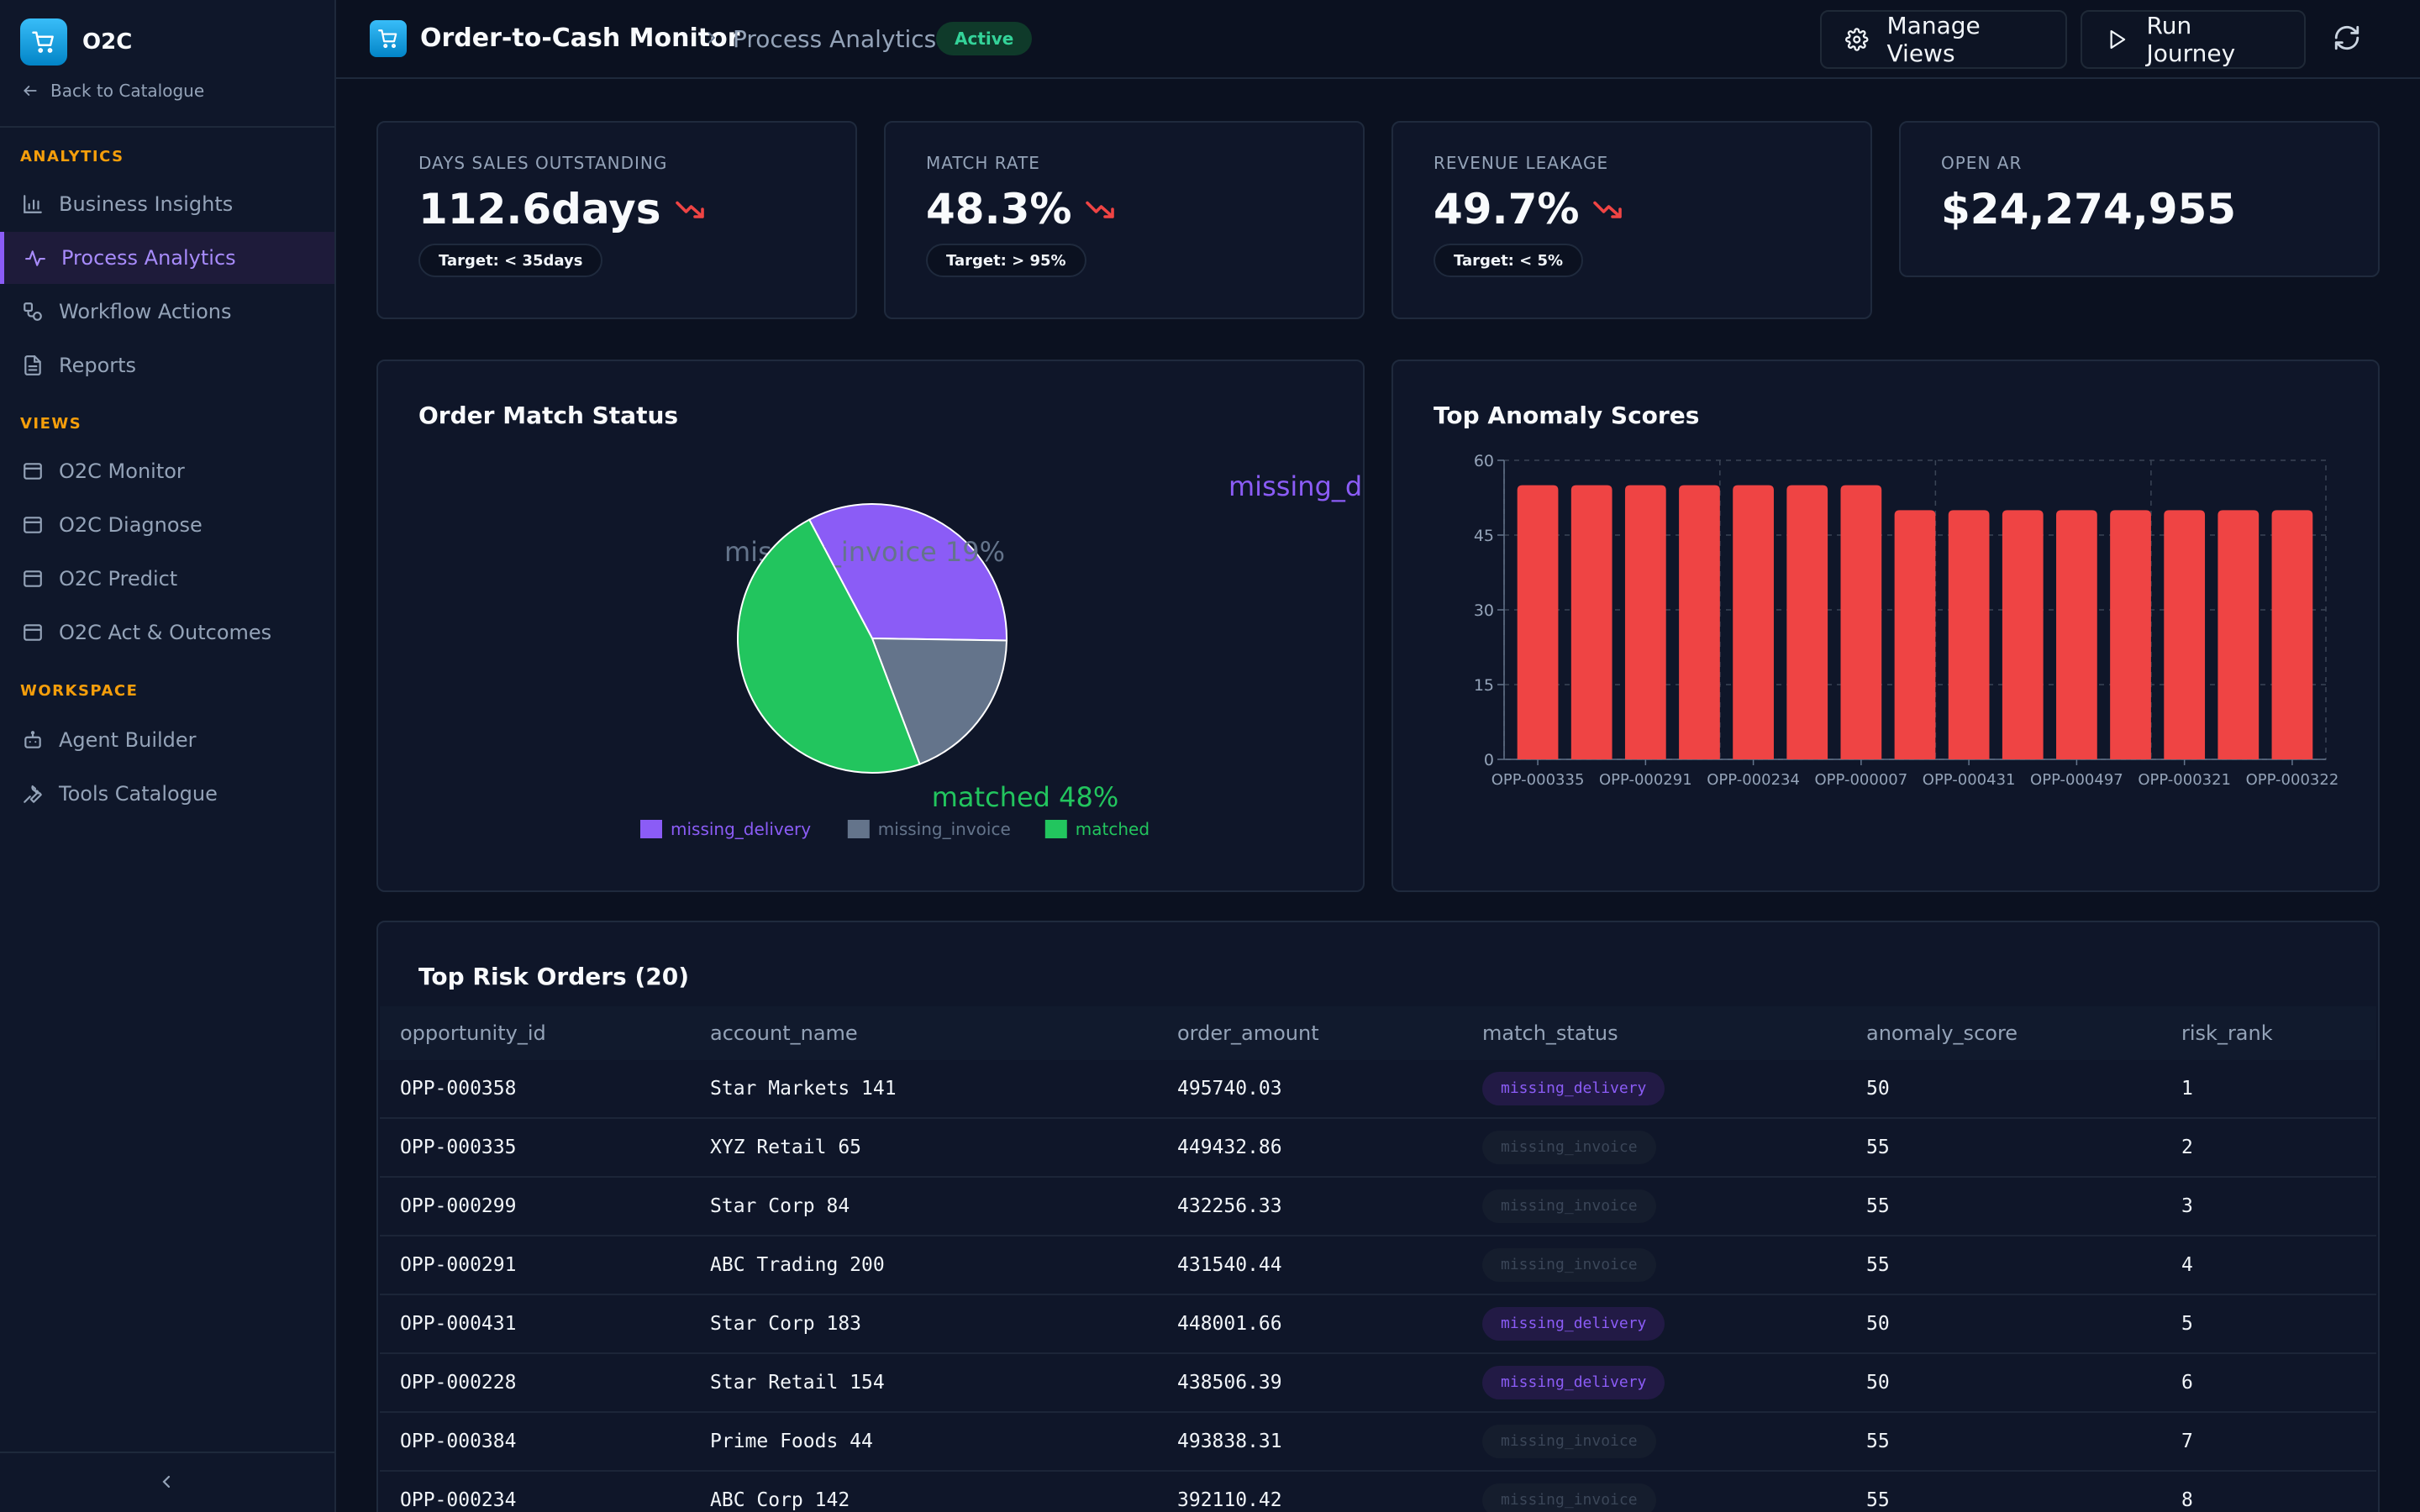  Describe the element at coordinates (131, 525) in the screenshot. I see `sidebar-item-label: O2C Diagnose` at that location.